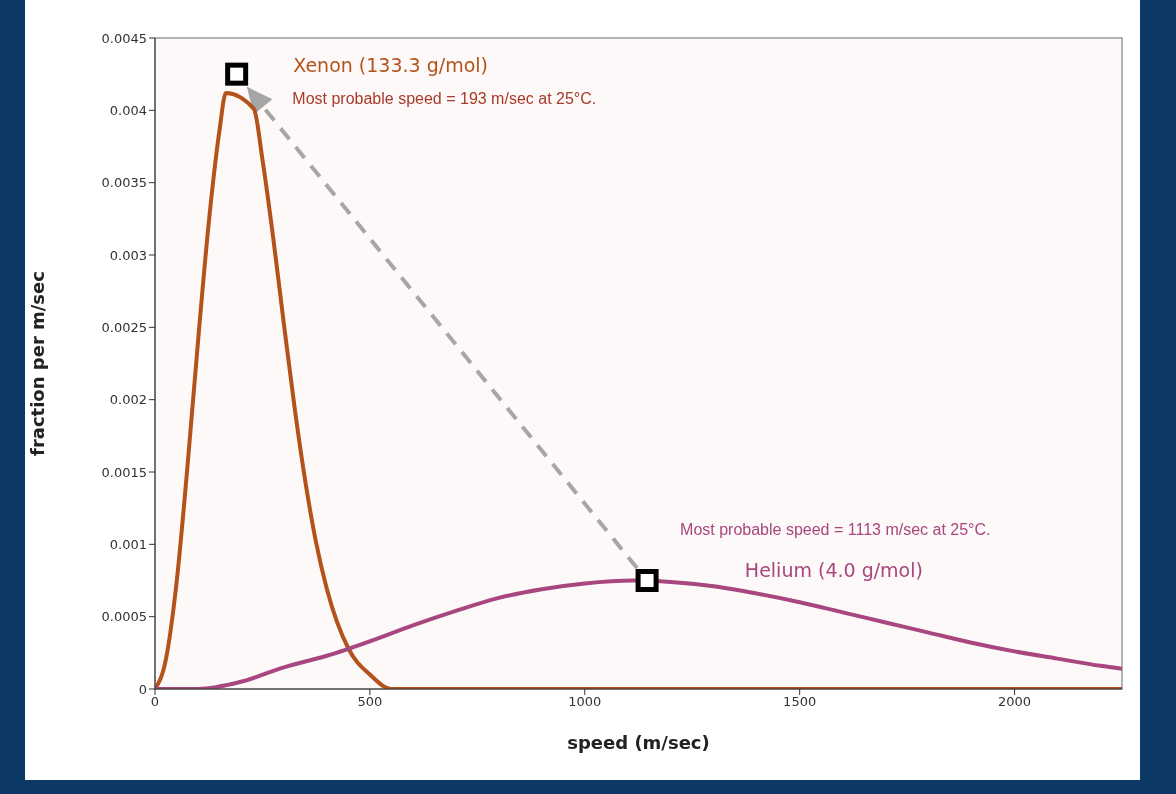 This screenshot has width=1176, height=794. I want to click on y-tick-label: 0.0045, so click(124, 38).